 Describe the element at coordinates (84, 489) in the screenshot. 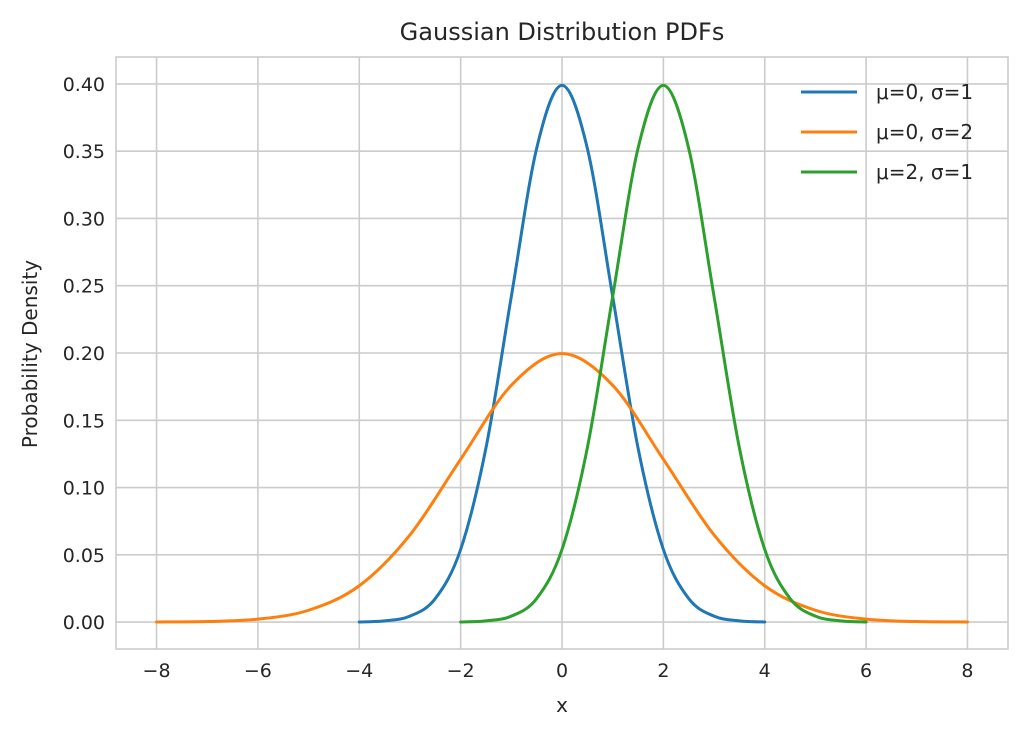

I see `y-tick-label: 0.10` at that location.